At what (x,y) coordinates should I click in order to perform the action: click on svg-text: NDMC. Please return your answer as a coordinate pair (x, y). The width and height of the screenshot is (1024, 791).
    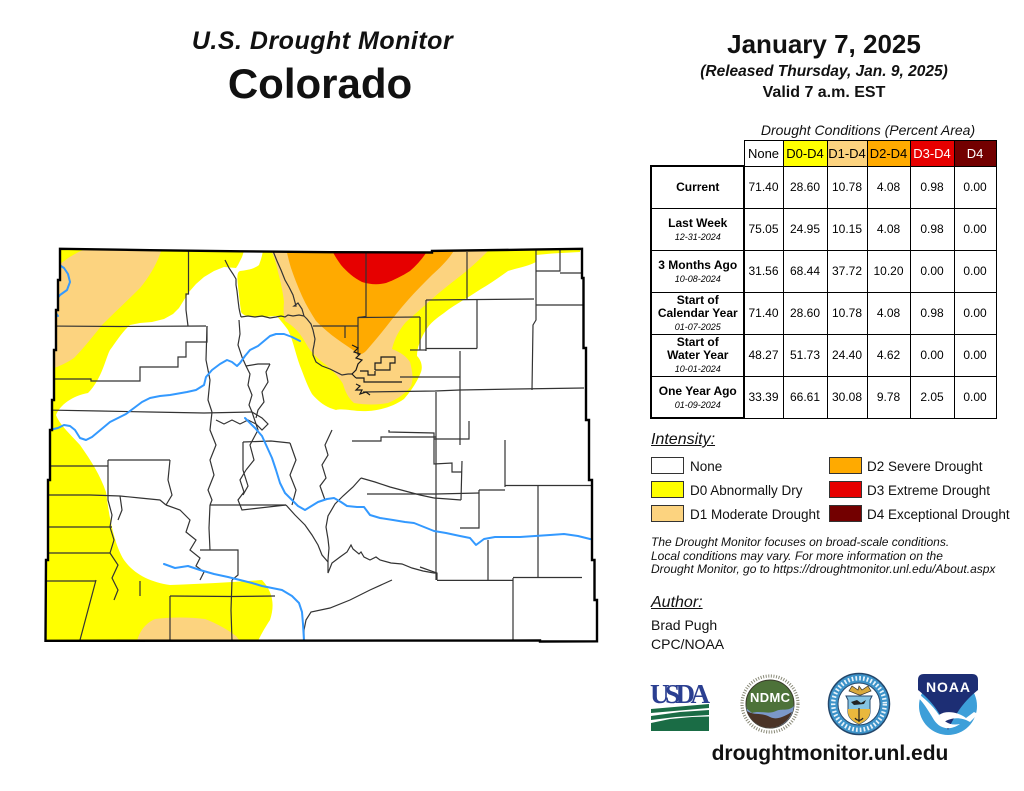
    Looking at the image, I should click on (770, 697).